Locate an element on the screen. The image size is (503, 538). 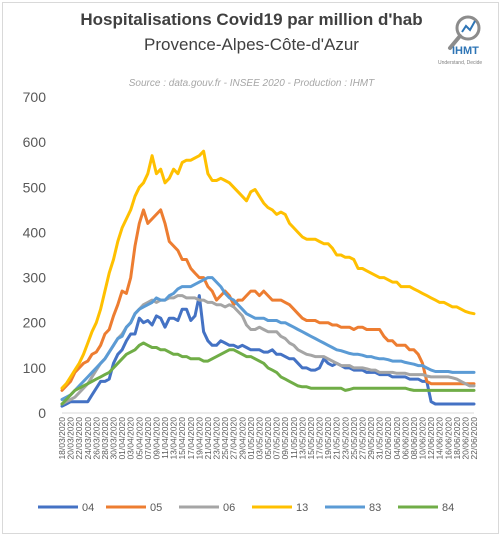
x-tick-label: 17/05/2020 is located at coordinates (320, 438).